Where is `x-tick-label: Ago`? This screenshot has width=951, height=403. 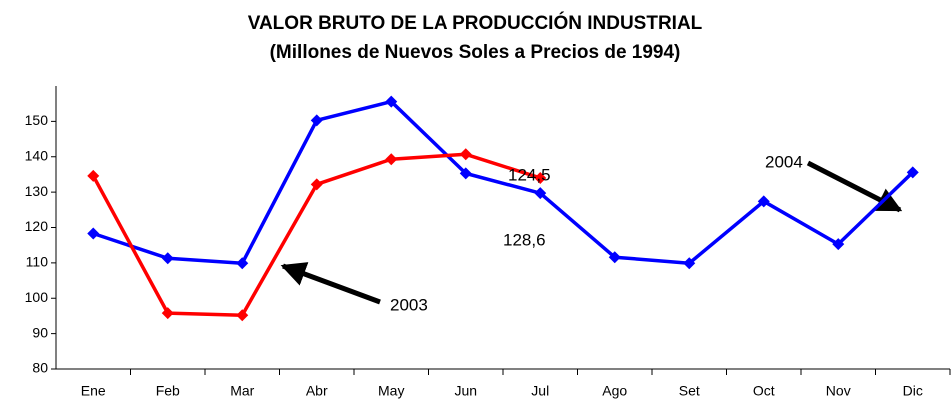 x-tick-label: Ago is located at coordinates (614, 391).